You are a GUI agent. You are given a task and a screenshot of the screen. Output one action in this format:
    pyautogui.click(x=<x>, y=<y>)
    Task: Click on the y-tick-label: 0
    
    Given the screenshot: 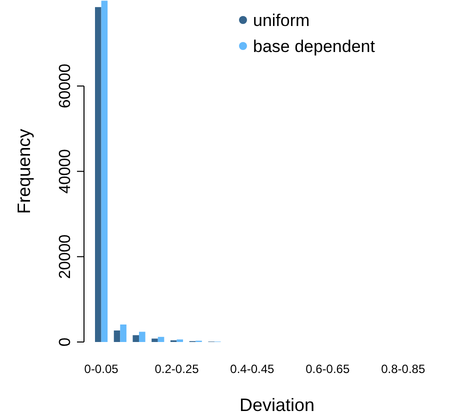 What is the action you would take?
    pyautogui.click(x=65, y=341)
    